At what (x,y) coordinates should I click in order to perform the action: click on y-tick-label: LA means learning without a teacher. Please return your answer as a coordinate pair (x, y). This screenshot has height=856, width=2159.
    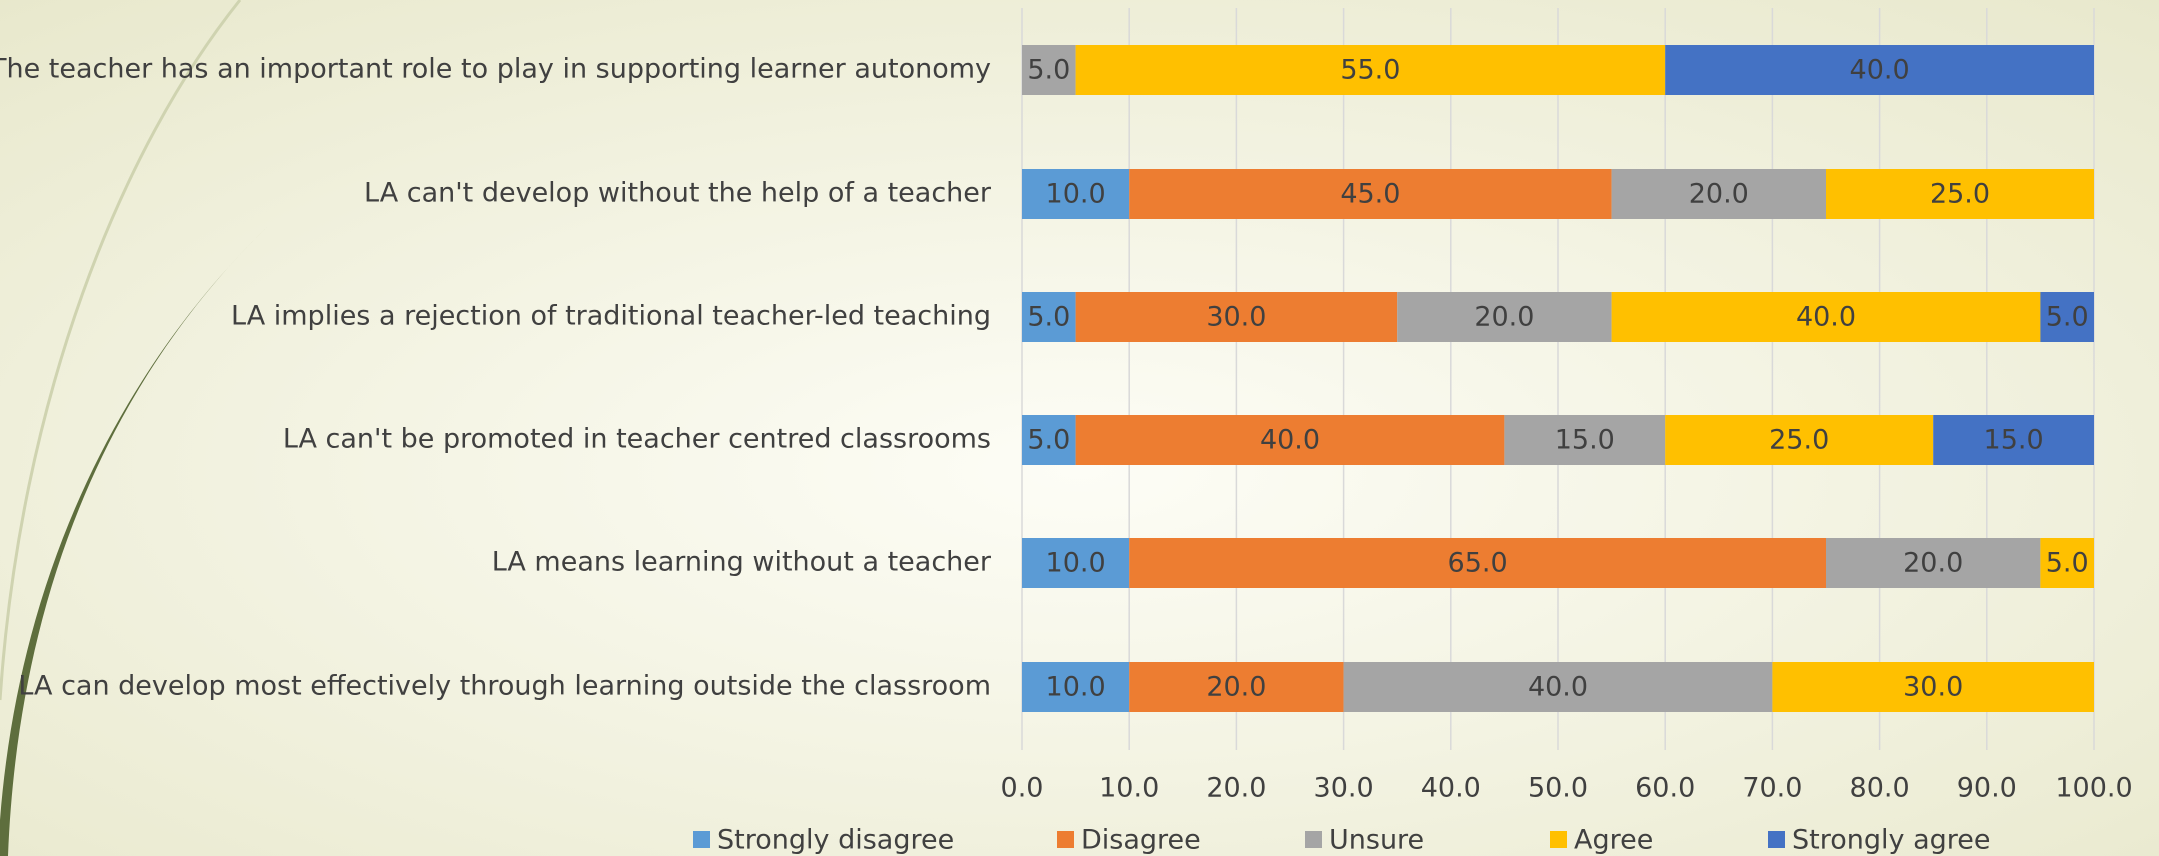
    Looking at the image, I should click on (742, 562).